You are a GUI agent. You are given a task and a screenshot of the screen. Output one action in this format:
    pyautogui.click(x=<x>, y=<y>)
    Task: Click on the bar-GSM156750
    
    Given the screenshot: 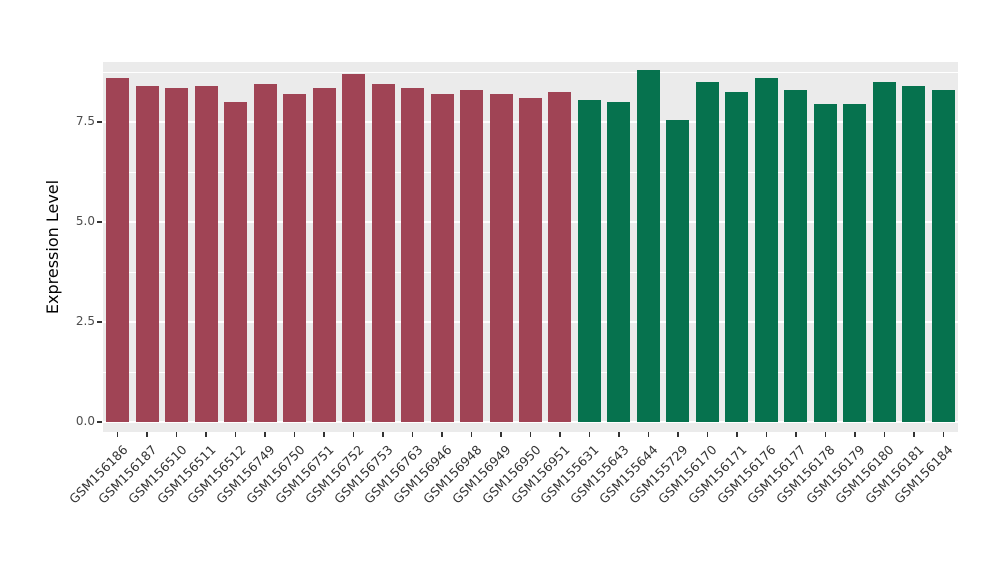 What is the action you would take?
    pyautogui.click(x=295, y=258)
    